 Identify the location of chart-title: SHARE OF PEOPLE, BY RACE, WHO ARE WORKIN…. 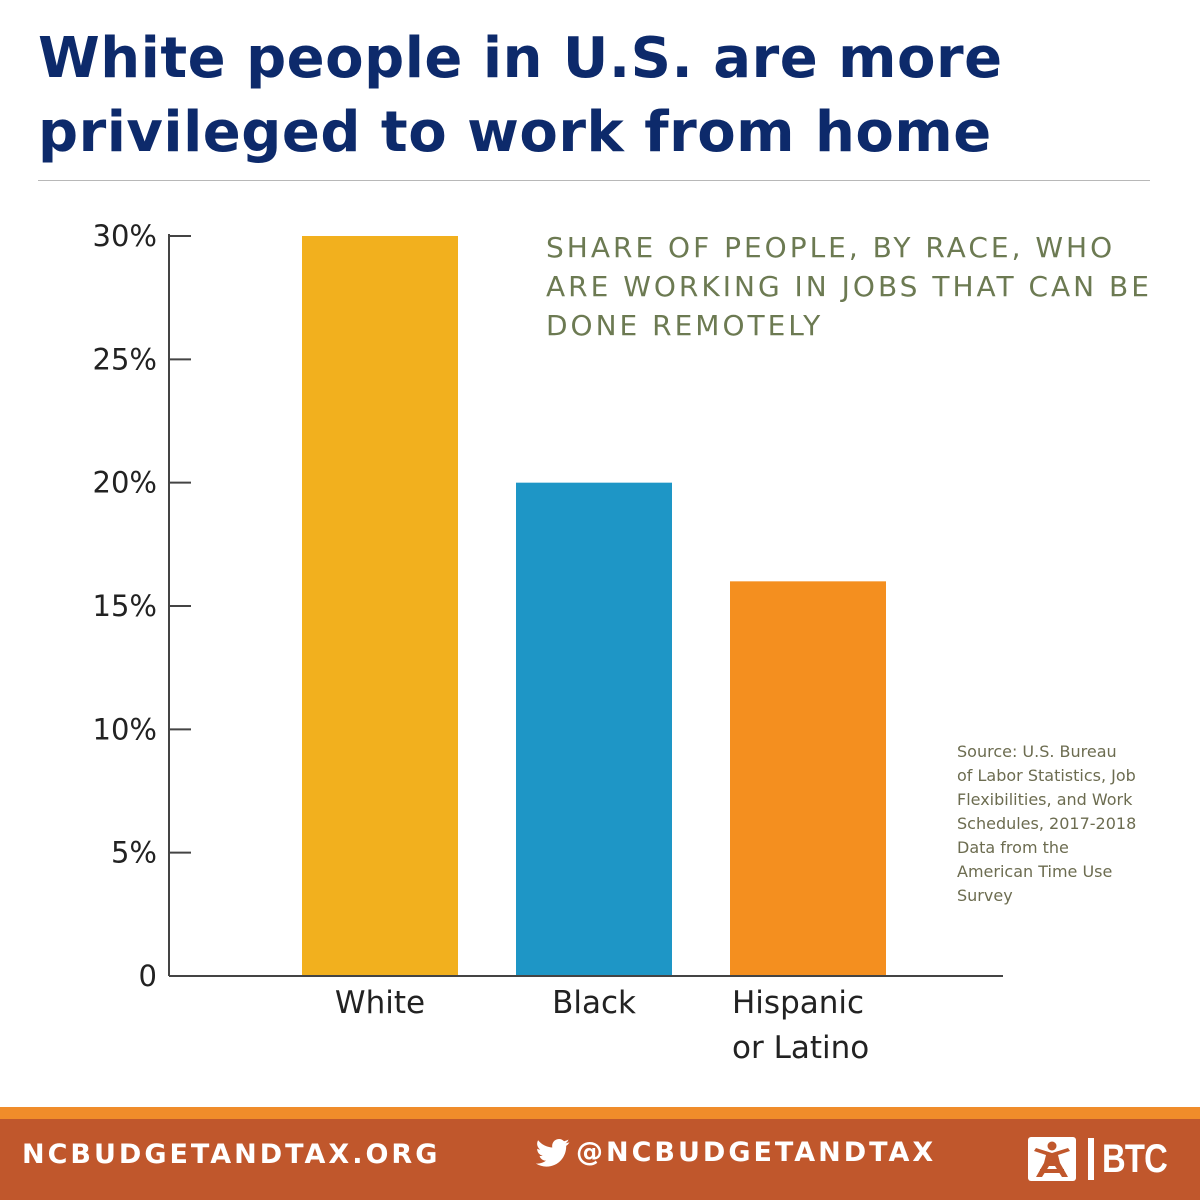
(849, 286).